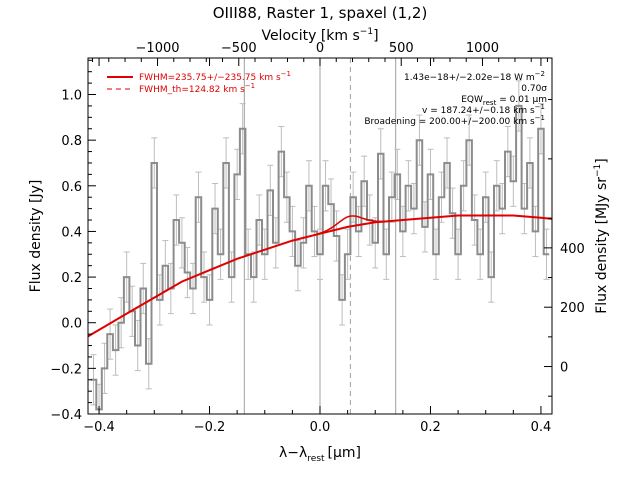  I want to click on gaussian-fit-line, so click(350, 227).